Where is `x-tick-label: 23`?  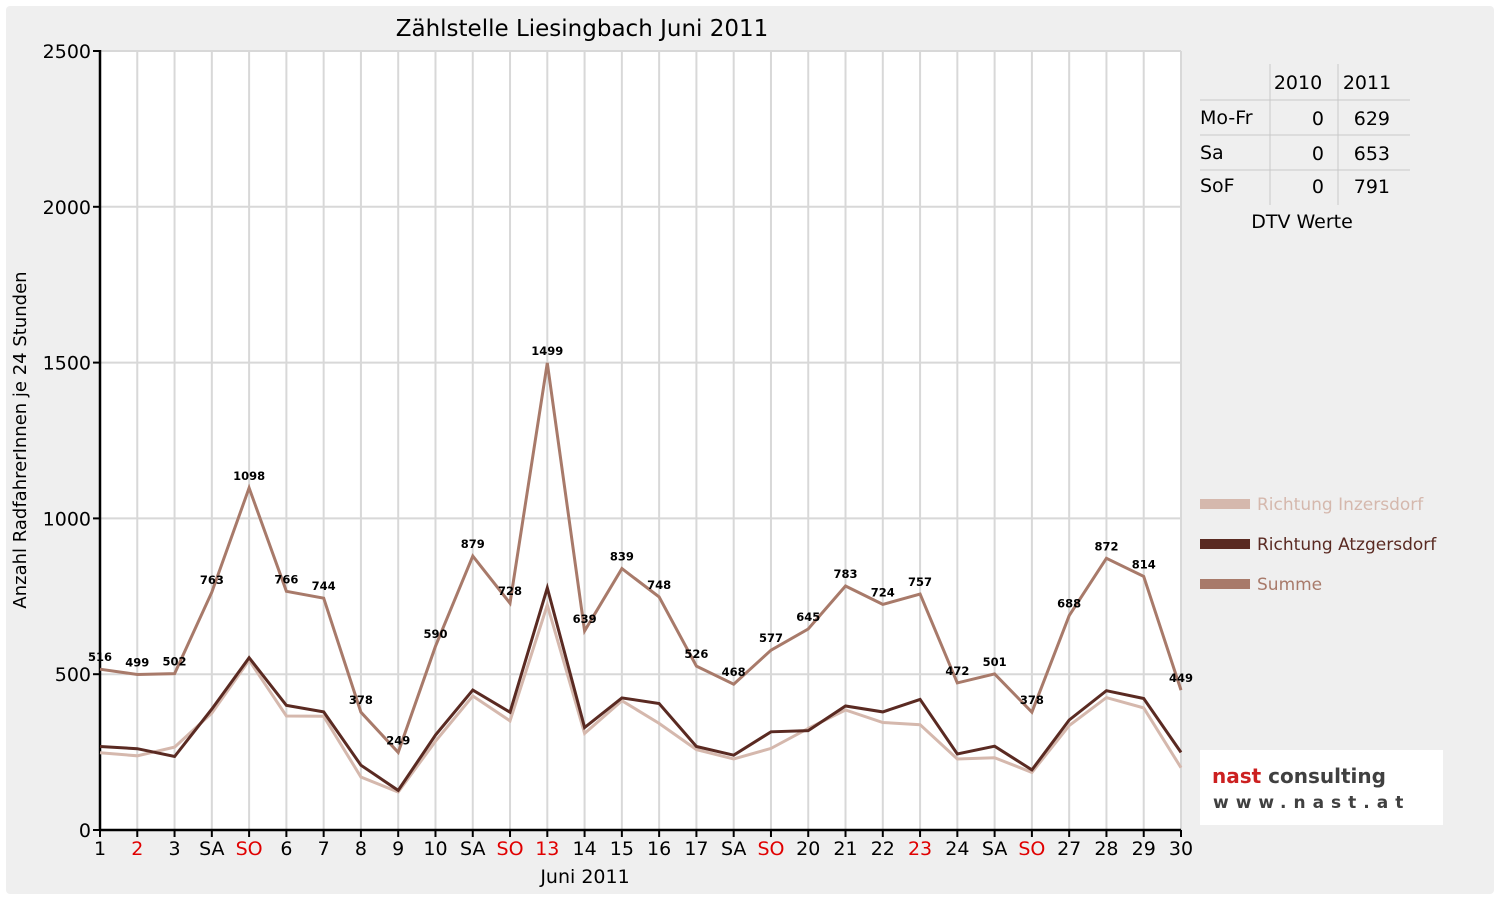
x-tick-label: 23 is located at coordinates (920, 849).